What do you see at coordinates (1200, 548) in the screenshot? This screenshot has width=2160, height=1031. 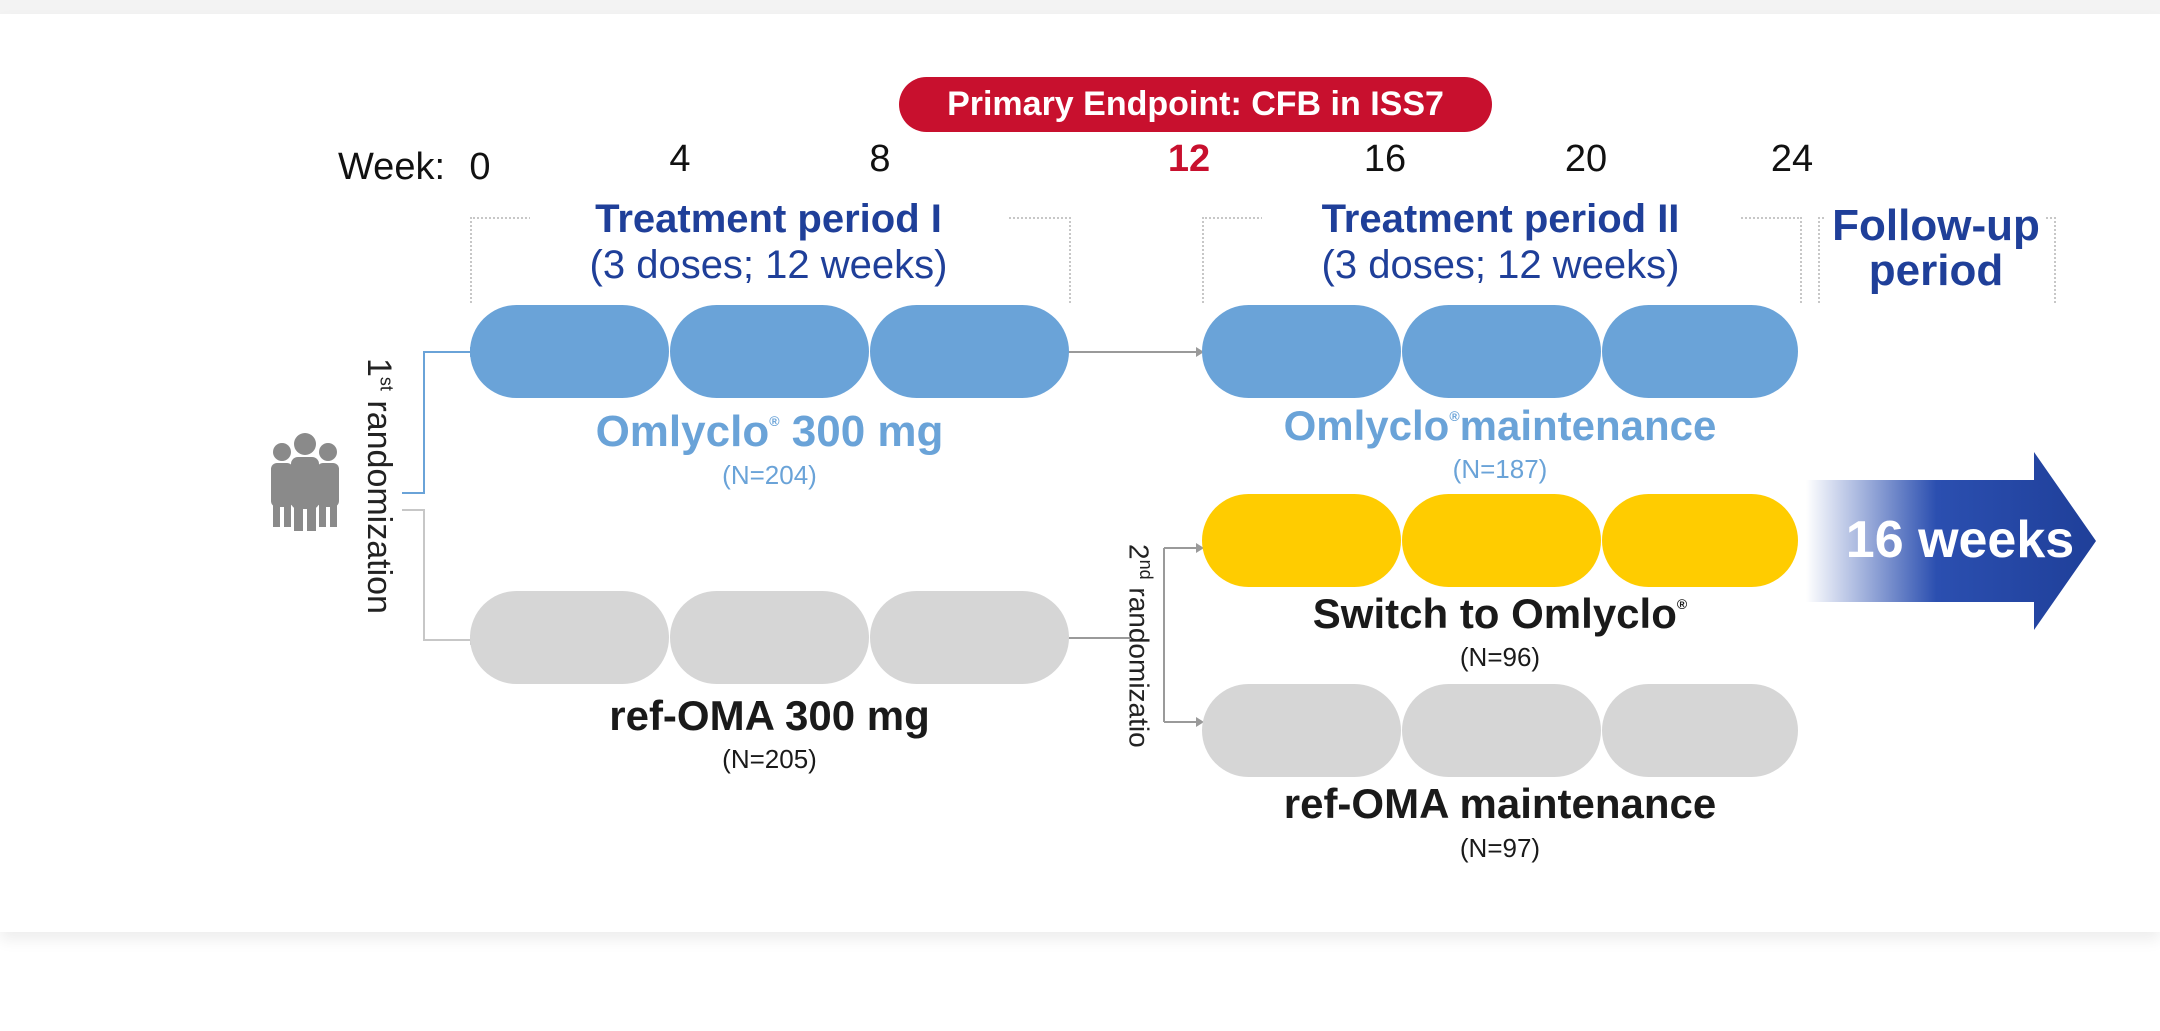 I see `second-rand-arrowhead-switch` at bounding box center [1200, 548].